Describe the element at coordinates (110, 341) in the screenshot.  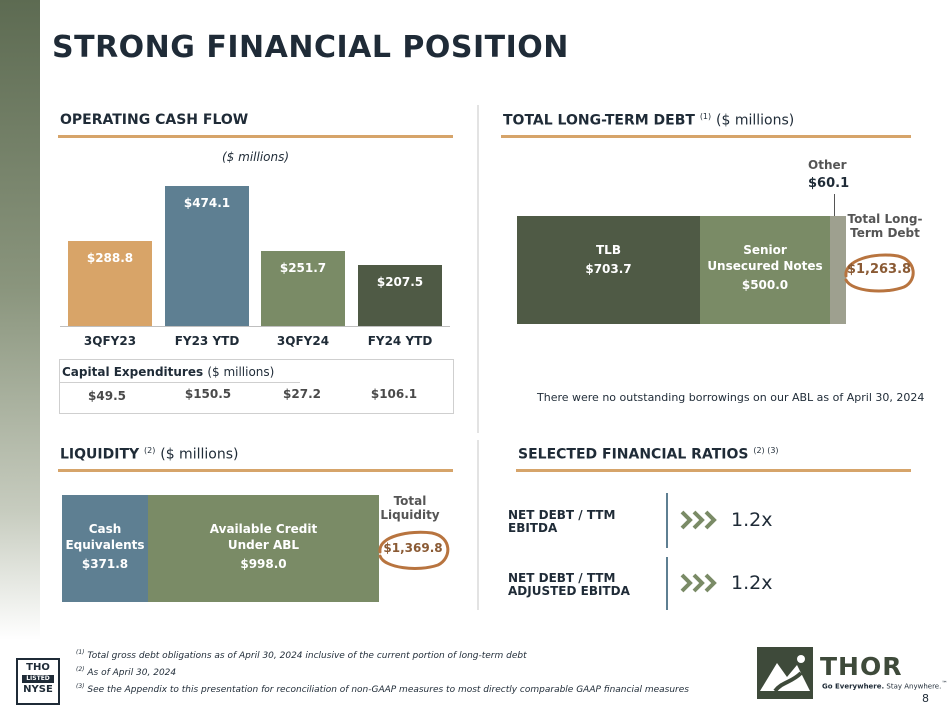
I see `ocf-category-label-0: 3QFY23` at that location.